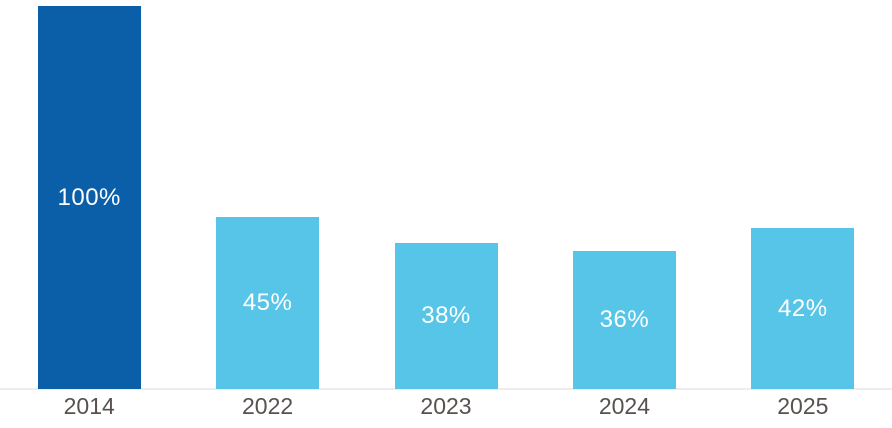 This screenshot has height=428, width=892. I want to click on x-axis-line, so click(446, 389).